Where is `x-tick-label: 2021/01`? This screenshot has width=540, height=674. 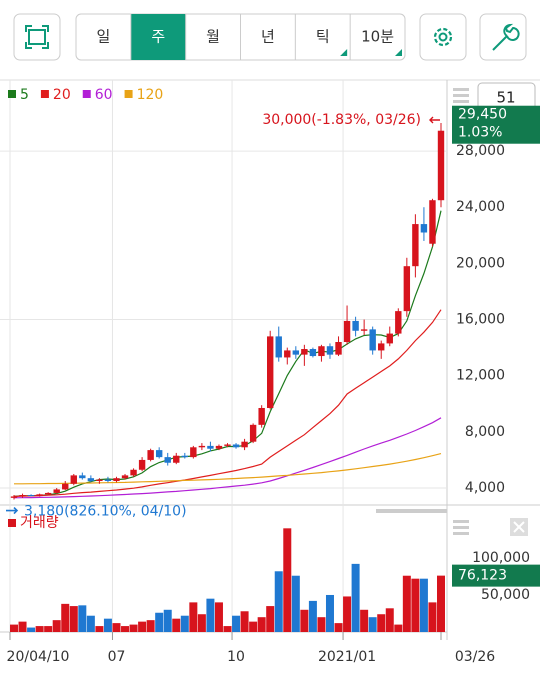 x-tick-label: 2021/01 is located at coordinates (347, 657).